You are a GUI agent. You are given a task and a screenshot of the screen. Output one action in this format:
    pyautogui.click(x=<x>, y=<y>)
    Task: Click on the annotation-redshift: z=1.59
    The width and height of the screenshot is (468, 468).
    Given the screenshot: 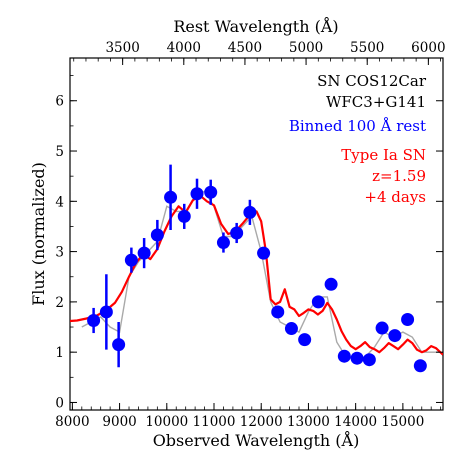 What is the action you would take?
    pyautogui.click(x=399, y=176)
    